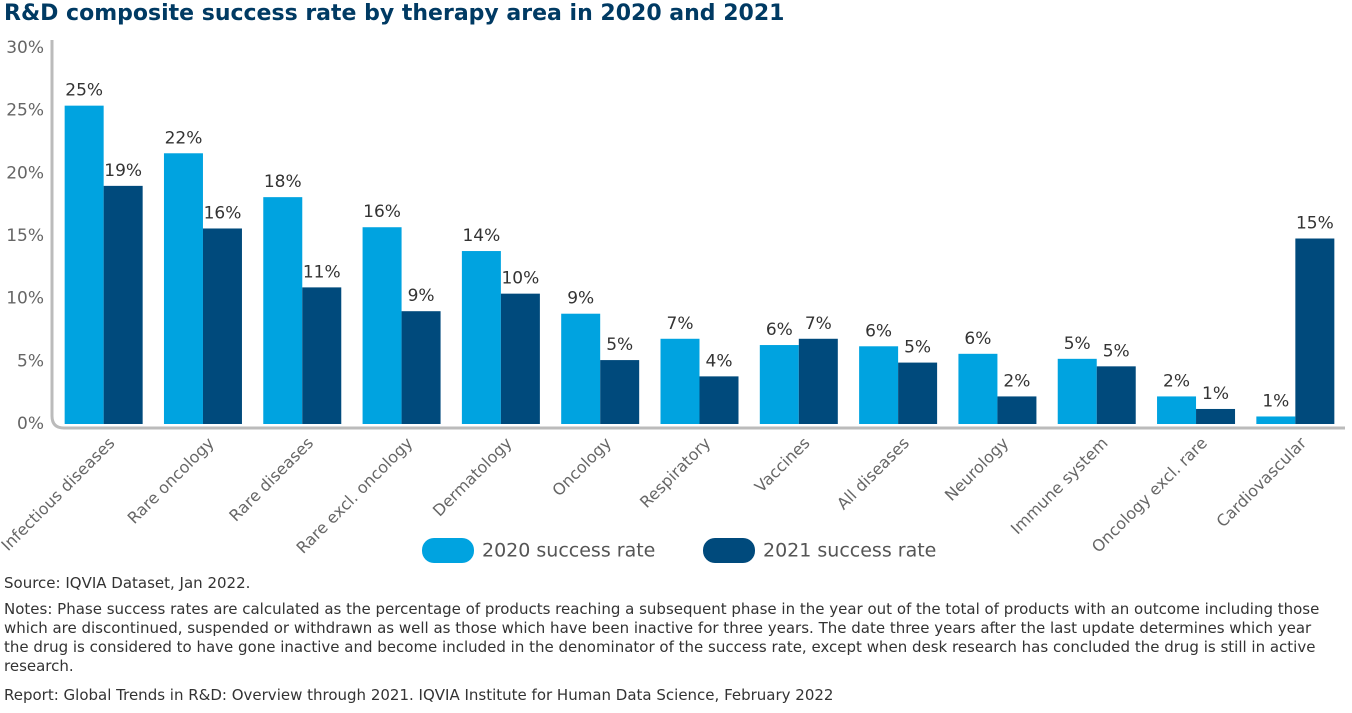 The height and width of the screenshot is (713, 1352). What do you see at coordinates (25, 173) in the screenshot?
I see `y-tick-label: 20%` at bounding box center [25, 173].